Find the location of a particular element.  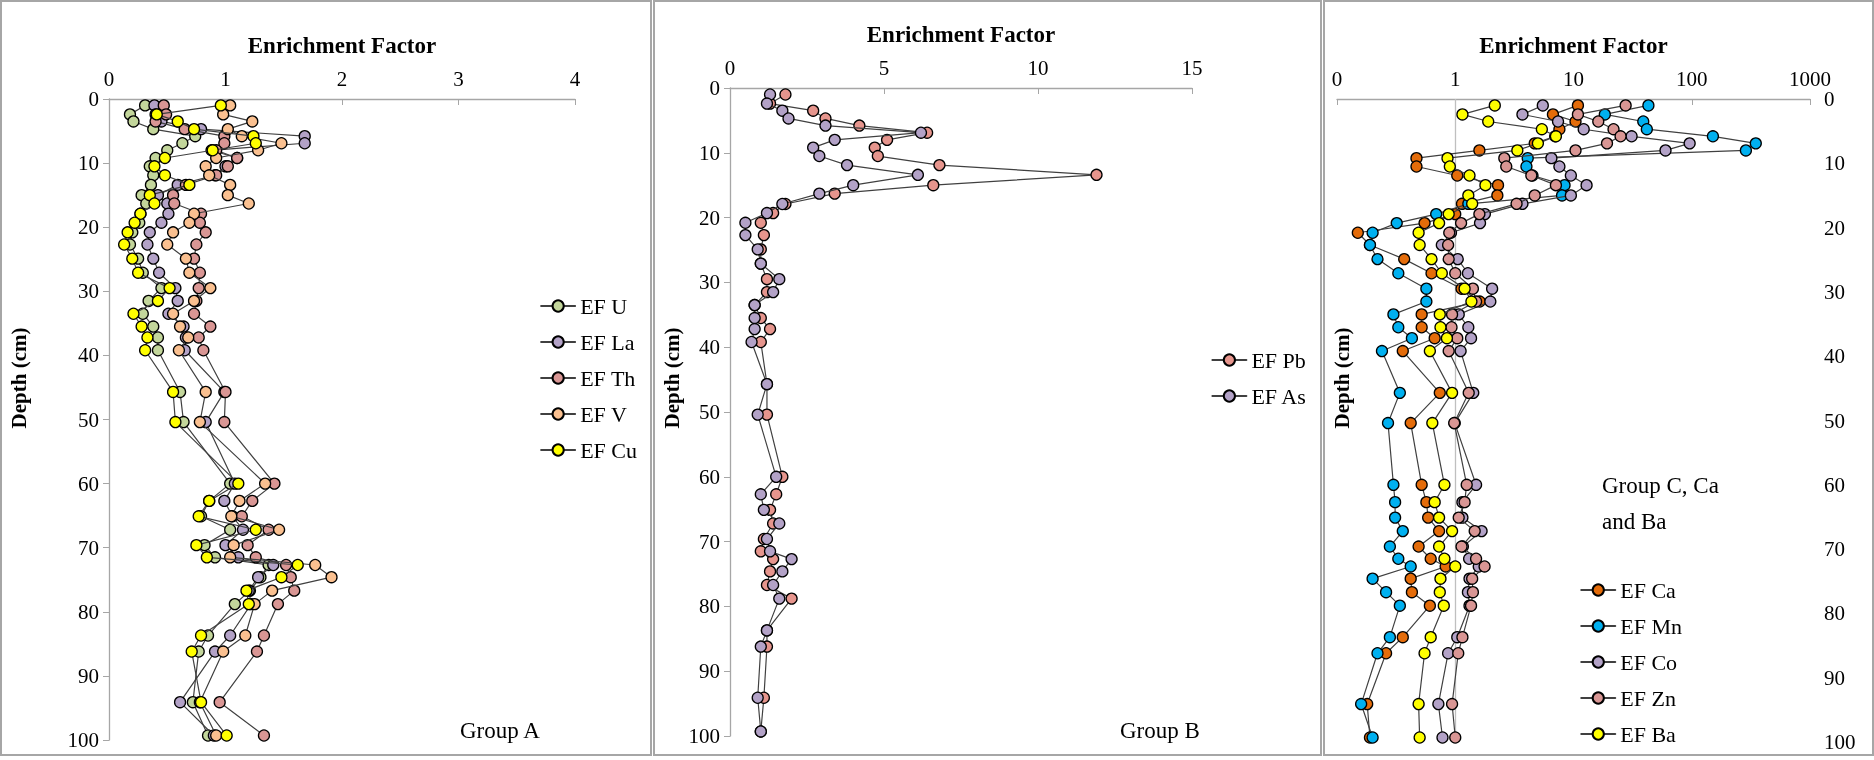

legend-label: EF La is located at coordinates (607, 342).